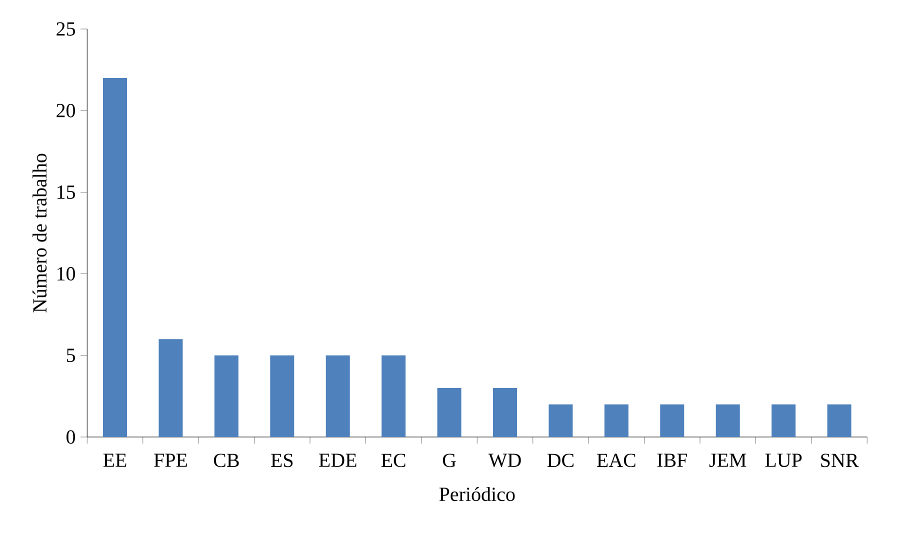 The image size is (903, 537). Describe the element at coordinates (71, 437) in the screenshot. I see `y-tick-label: 0` at that location.